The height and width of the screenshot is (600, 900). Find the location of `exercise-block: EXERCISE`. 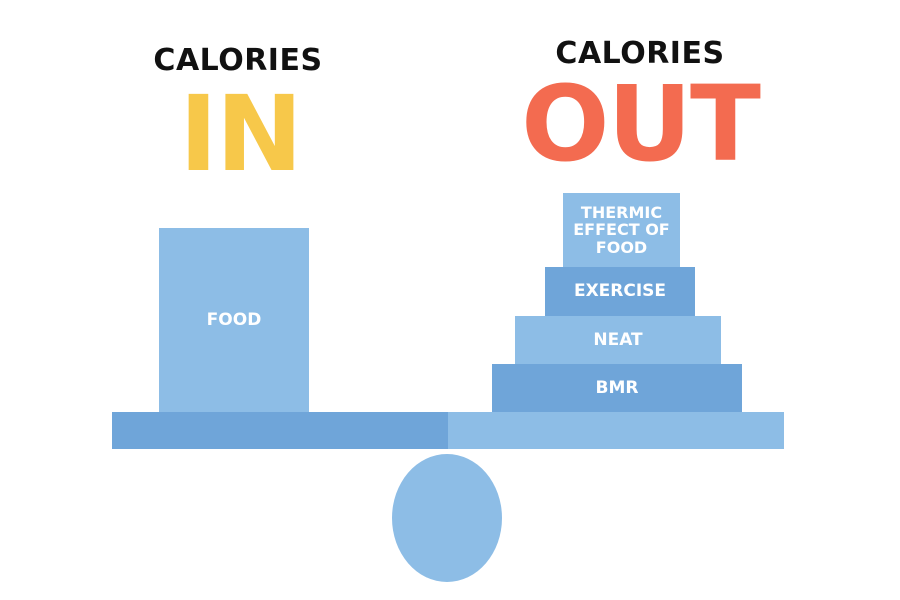

exercise-block: EXERCISE is located at coordinates (620, 291).